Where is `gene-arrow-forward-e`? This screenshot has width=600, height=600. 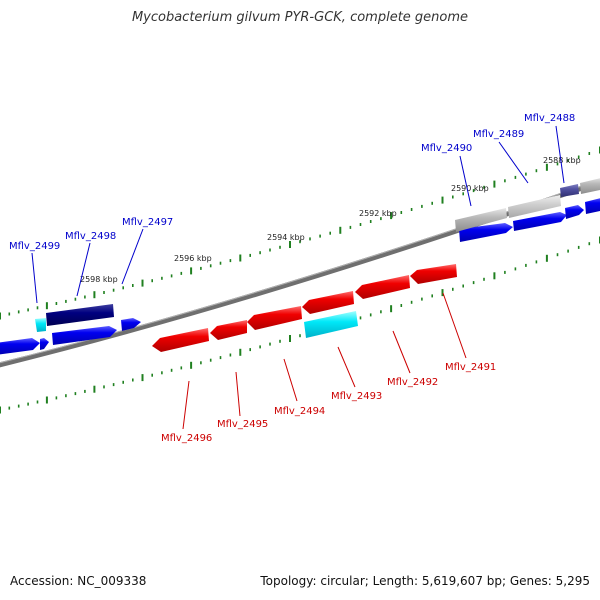 gene-arrow-forward-e is located at coordinates (540, 221).